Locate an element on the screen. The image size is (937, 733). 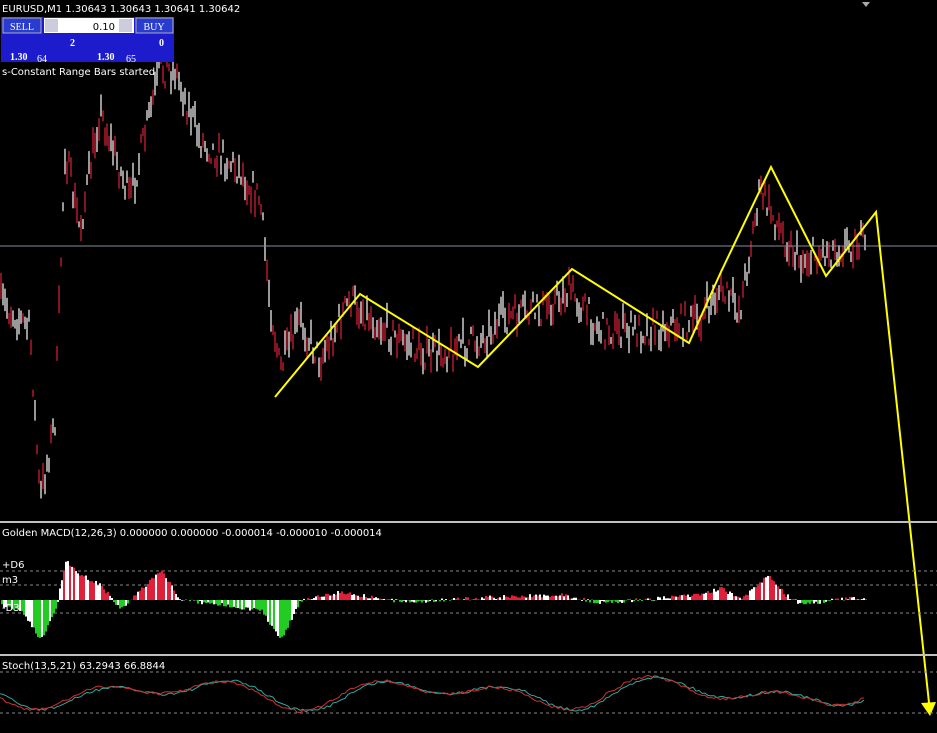
separator is located at coordinates (468, 522).